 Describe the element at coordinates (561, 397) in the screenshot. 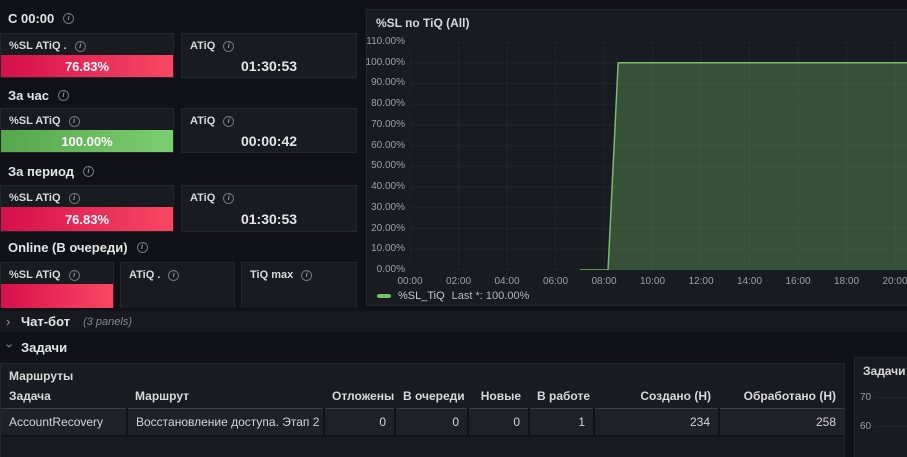

I see `column-header: В работе` at that location.